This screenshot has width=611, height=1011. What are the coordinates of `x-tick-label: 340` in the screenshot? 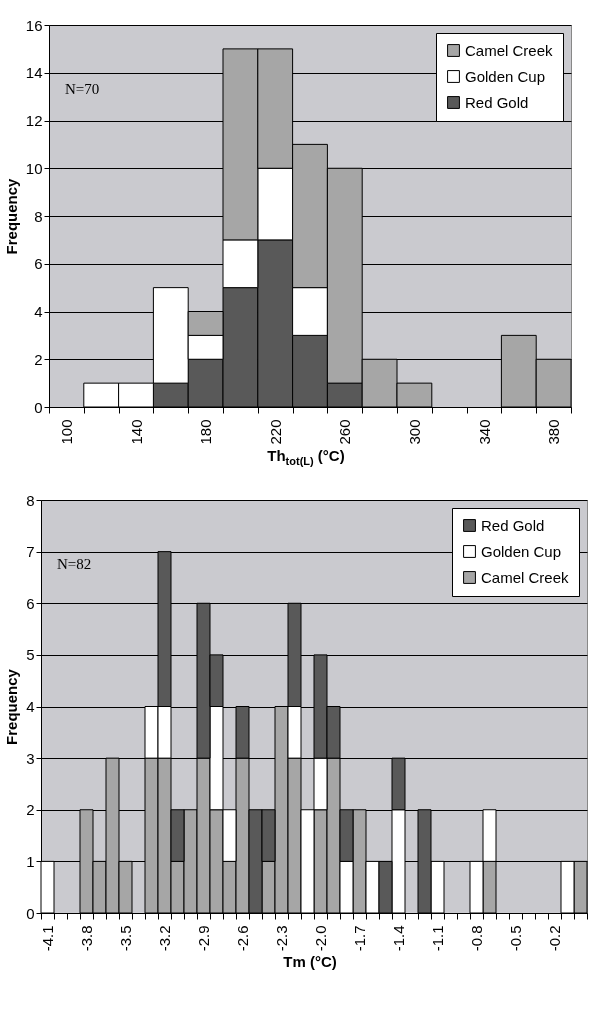 It's located at (484, 432).